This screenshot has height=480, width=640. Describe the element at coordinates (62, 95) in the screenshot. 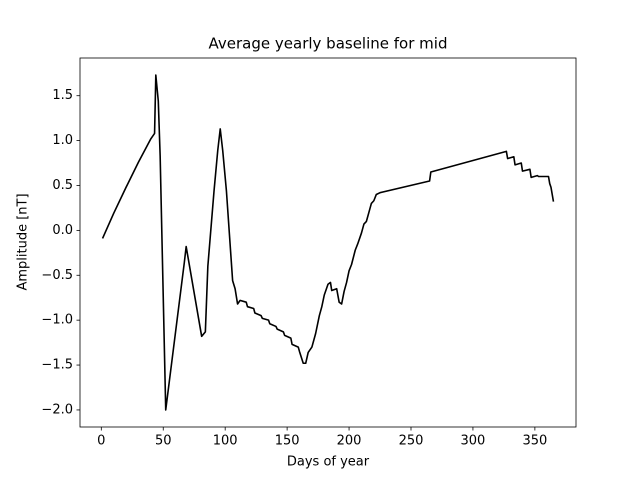

I see `y-tick-label: 1.5` at that location.